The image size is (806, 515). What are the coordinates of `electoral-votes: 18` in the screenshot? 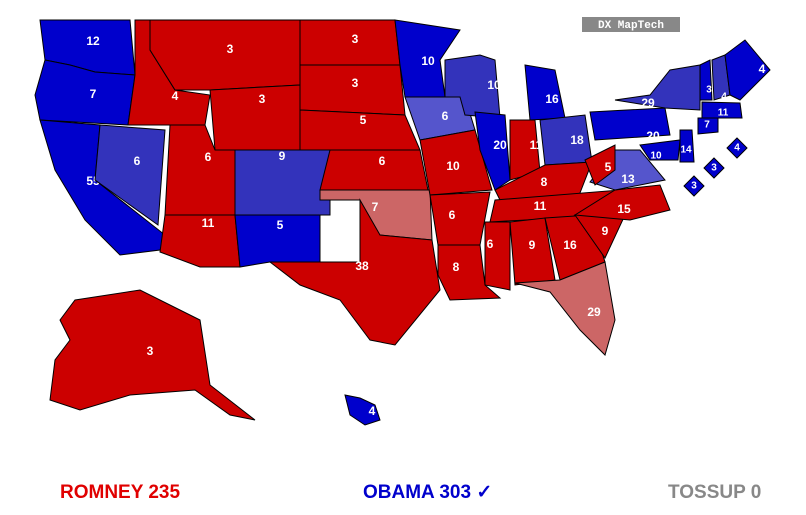 It's located at (577, 140).